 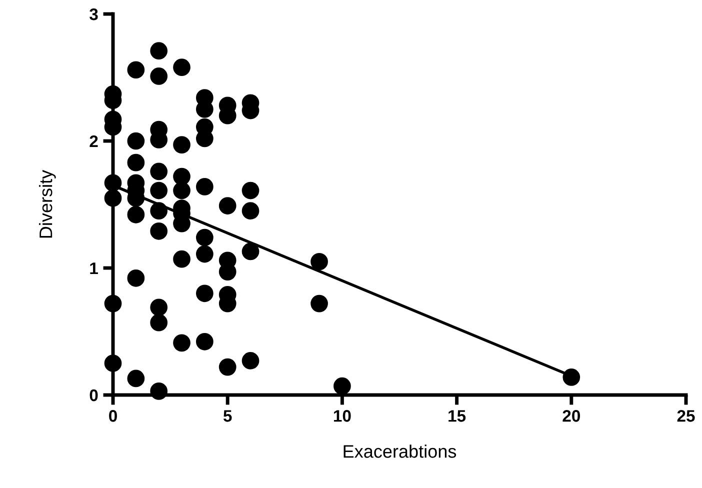 What do you see at coordinates (571, 416) in the screenshot?
I see `x-tick-label: 20` at bounding box center [571, 416].